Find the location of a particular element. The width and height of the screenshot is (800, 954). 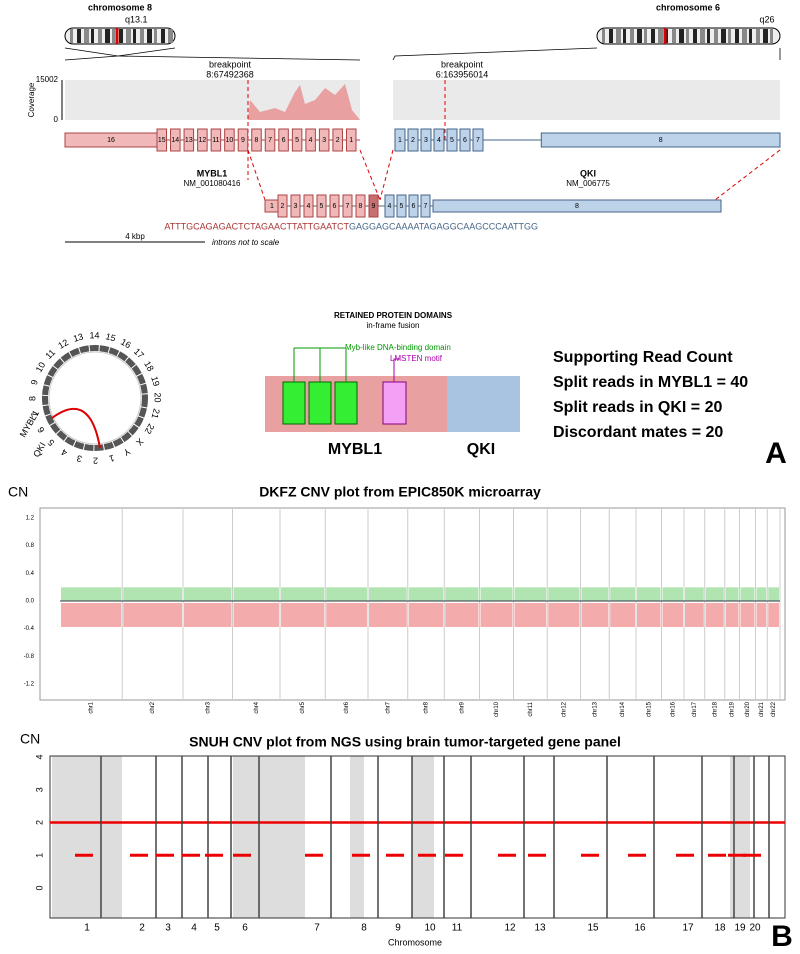

circos-label: 3 is located at coordinates (79, 458).